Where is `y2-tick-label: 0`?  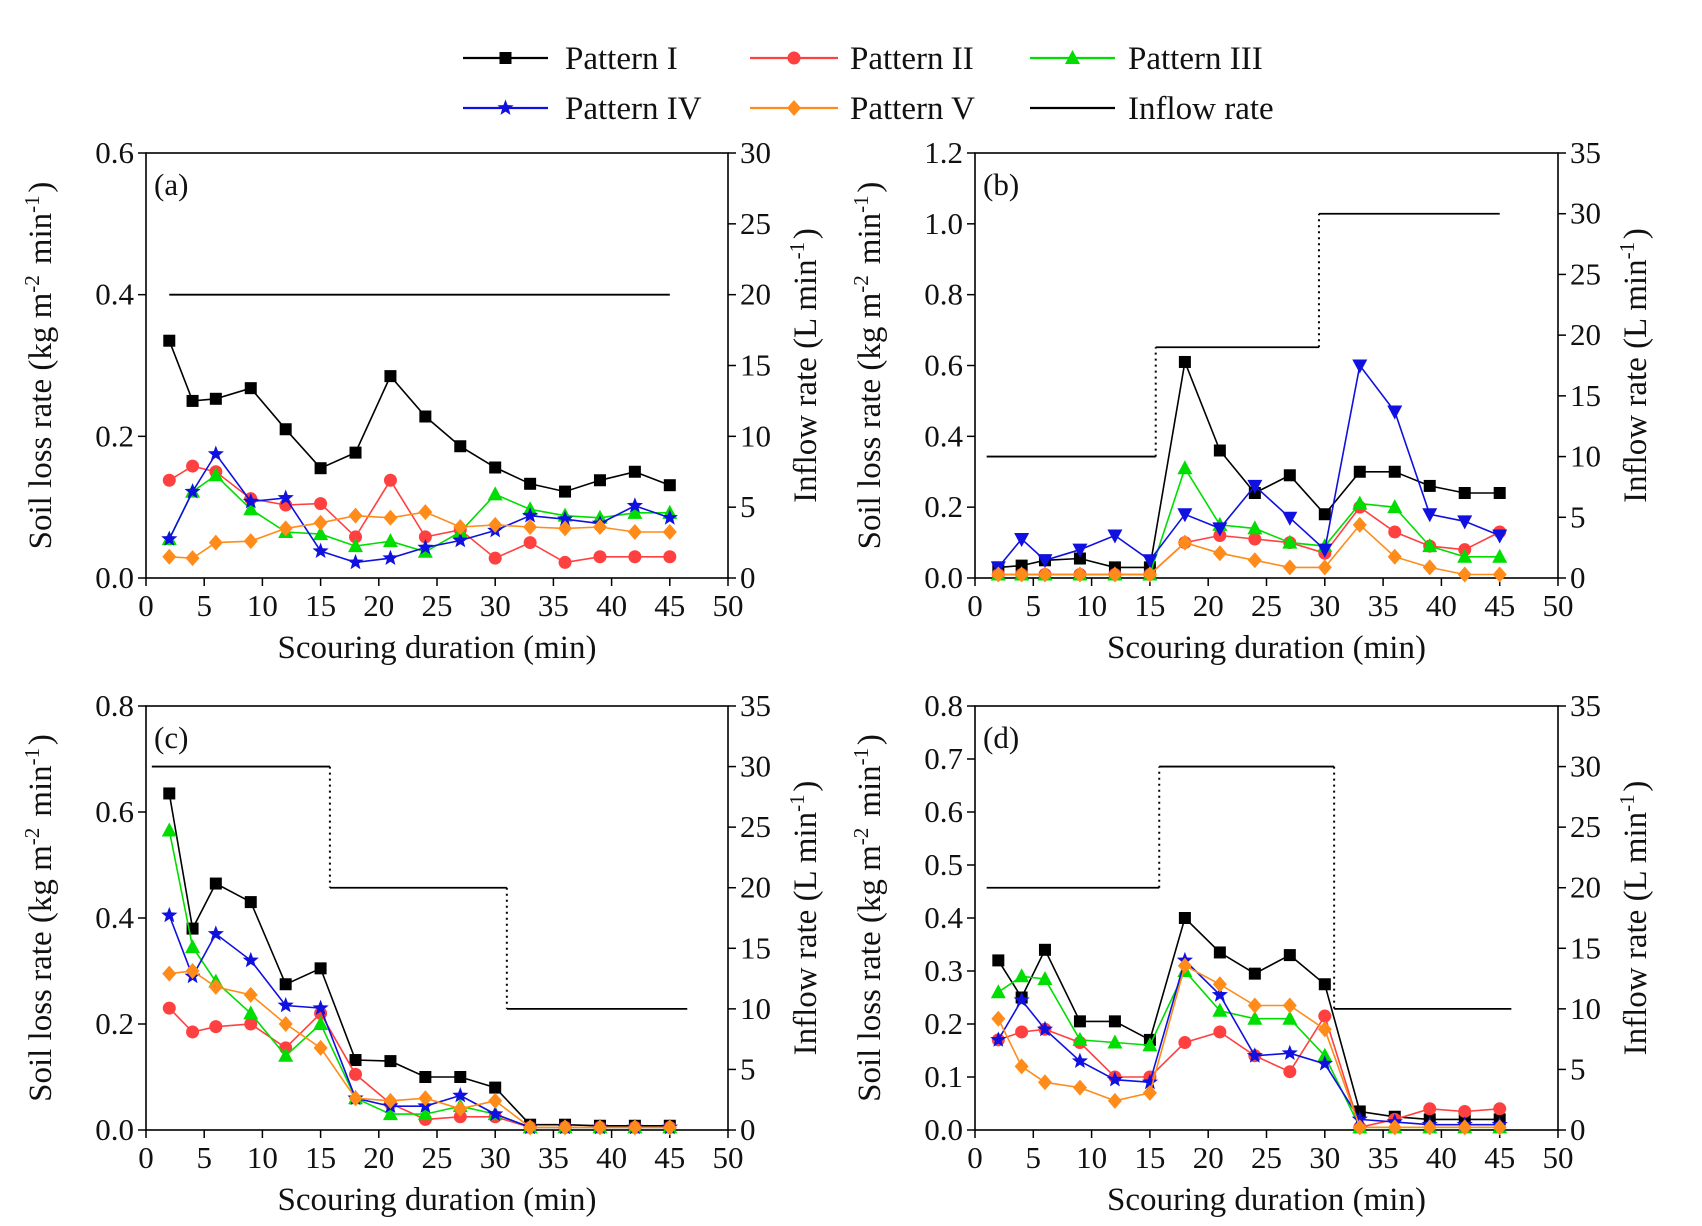 y2-tick-label: 0 is located at coordinates (748, 1129).